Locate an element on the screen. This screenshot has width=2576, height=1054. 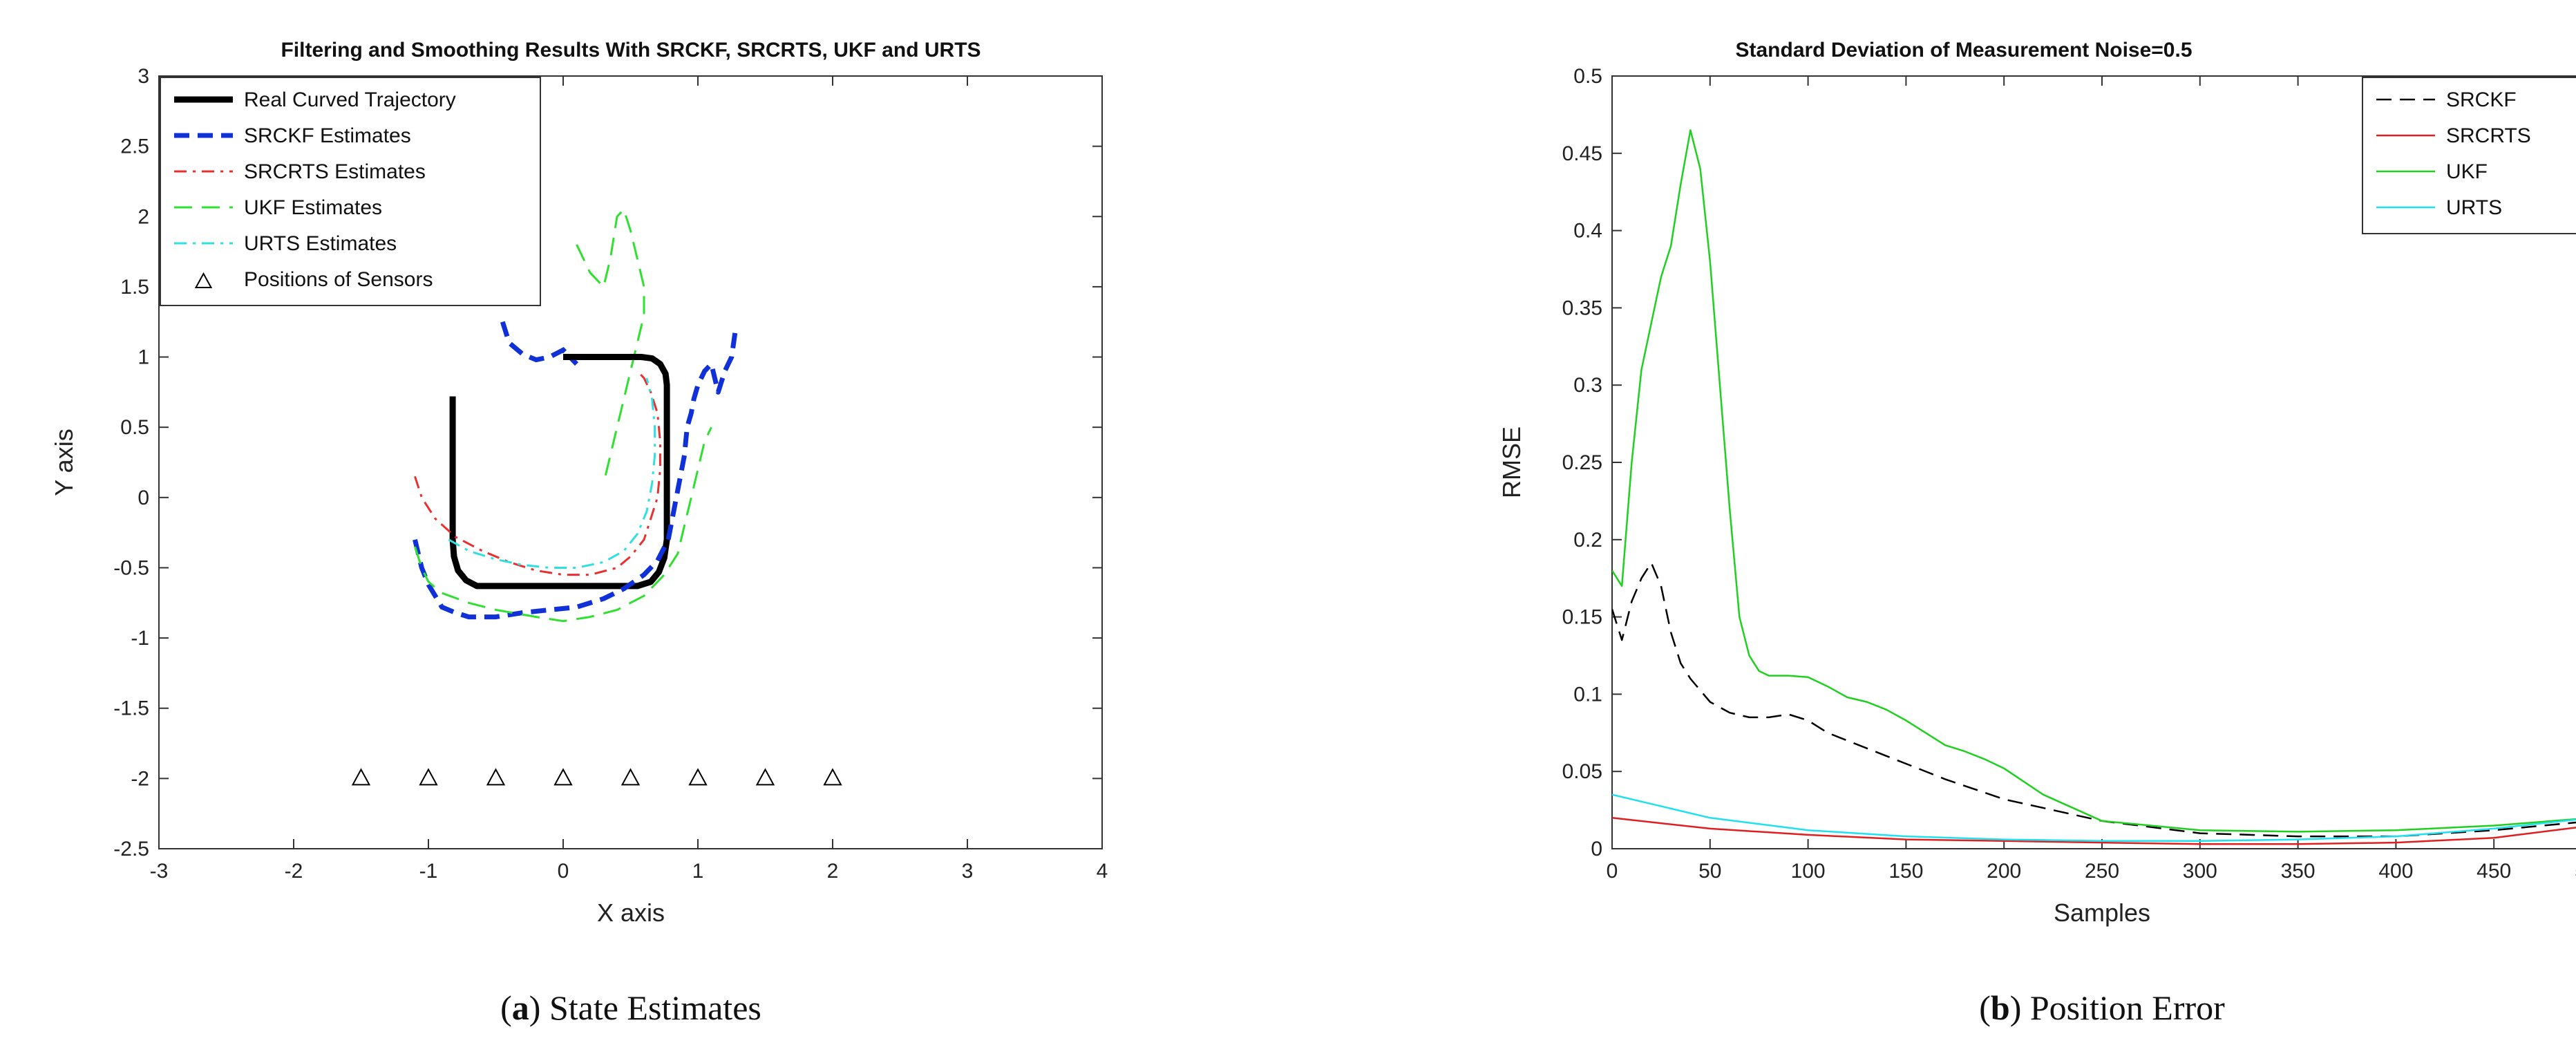
a-ytick-label: 0.5 is located at coordinates (134, 427).